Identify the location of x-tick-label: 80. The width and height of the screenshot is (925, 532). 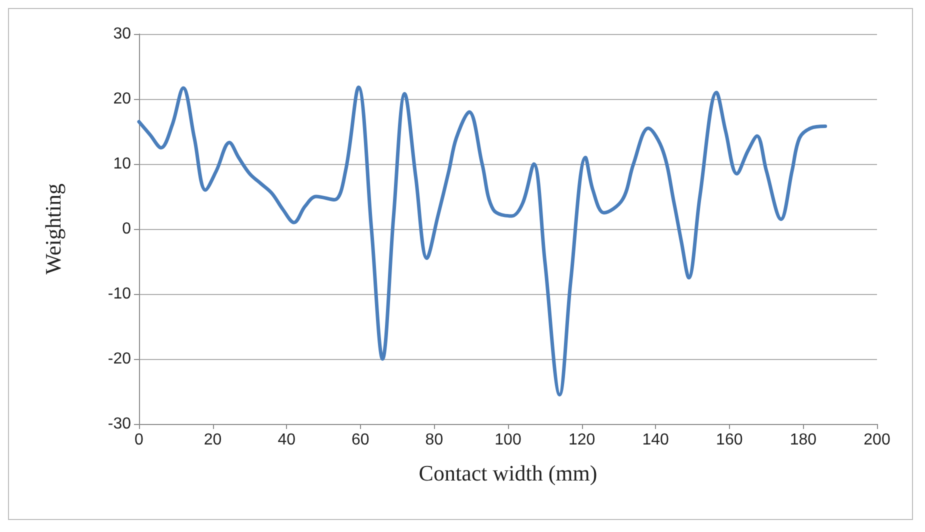
(434, 440).